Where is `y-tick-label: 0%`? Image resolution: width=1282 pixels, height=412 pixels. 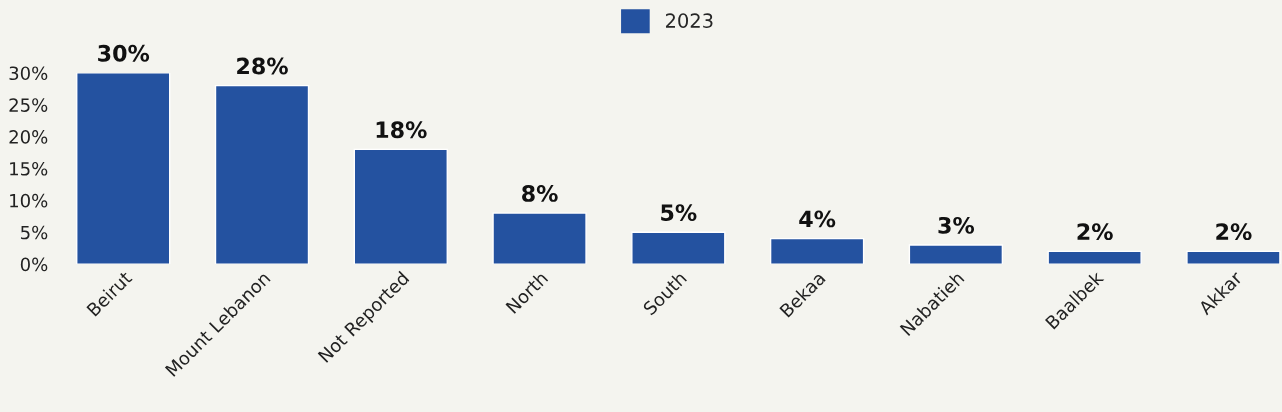
y-tick-label: 0% is located at coordinates (34, 264).